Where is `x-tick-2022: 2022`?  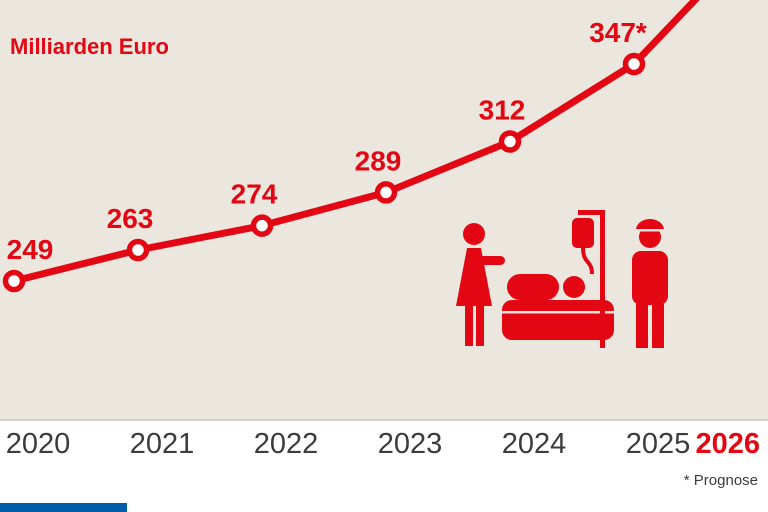 x-tick-2022: 2022 is located at coordinates (286, 444).